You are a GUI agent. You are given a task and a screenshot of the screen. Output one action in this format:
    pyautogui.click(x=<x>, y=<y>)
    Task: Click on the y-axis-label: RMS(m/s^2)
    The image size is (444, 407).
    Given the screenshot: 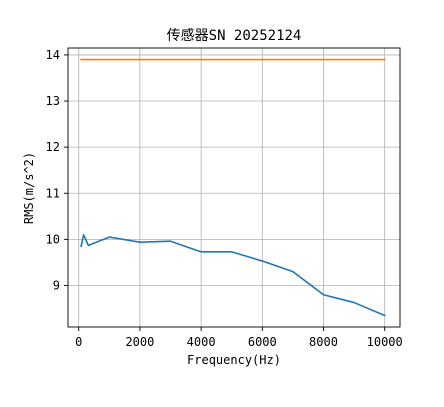 What is the action you would take?
    pyautogui.click(x=29, y=188)
    